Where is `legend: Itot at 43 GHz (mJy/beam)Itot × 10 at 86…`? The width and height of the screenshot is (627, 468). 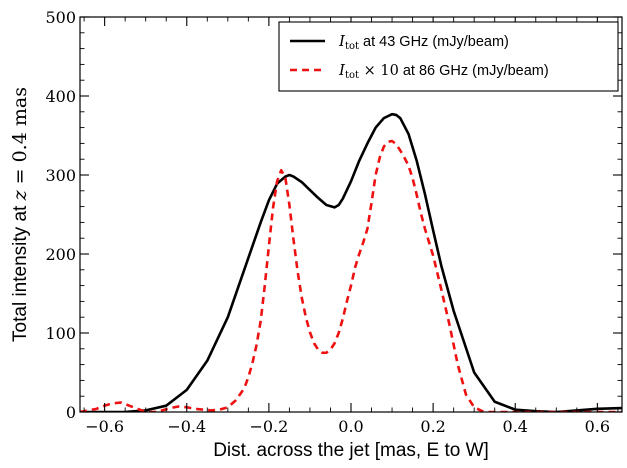 legend: Itot at 43 GHz (mJy/beam)Itot × 10 at 86… is located at coordinates (448, 56).